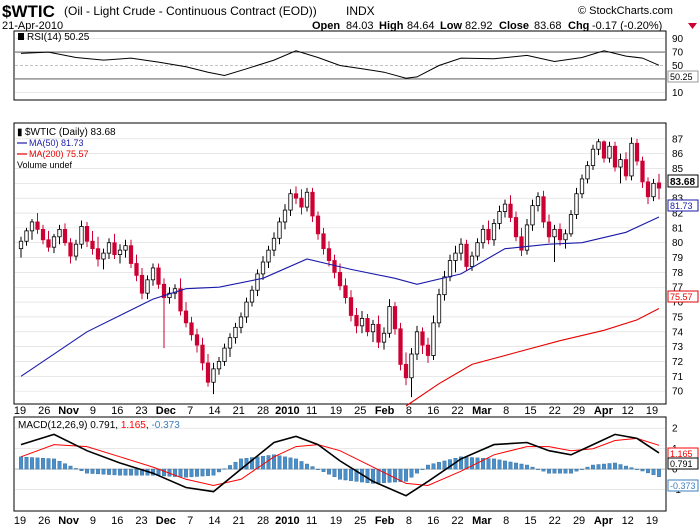 This screenshot has height=530, width=700. What do you see at coordinates (532, 357) in the screenshot?
I see `ma200-line` at bounding box center [532, 357].